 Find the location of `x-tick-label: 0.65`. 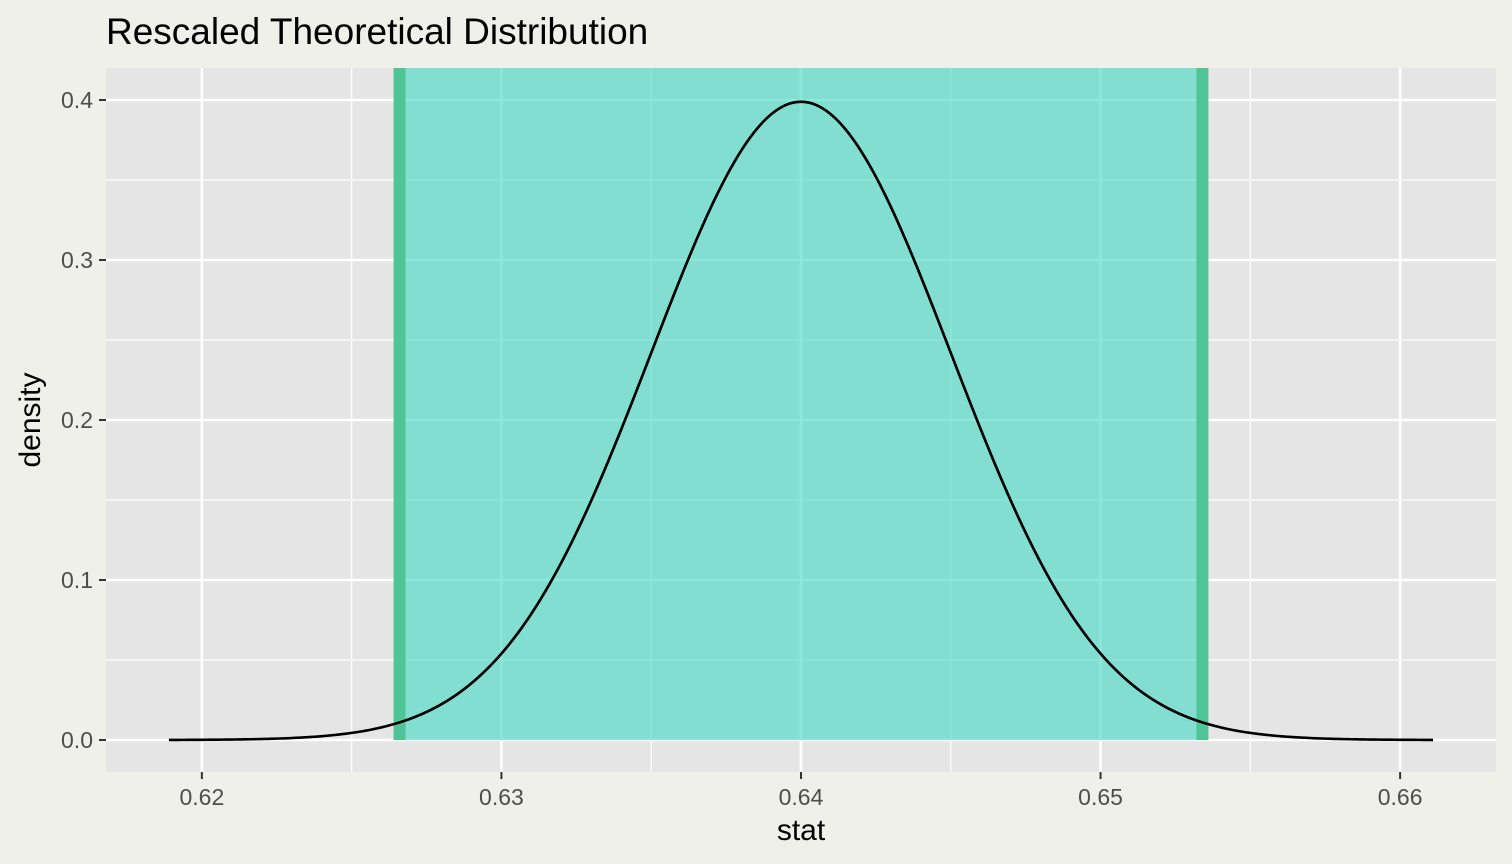

x-tick-label: 0.65 is located at coordinates (1100, 797).